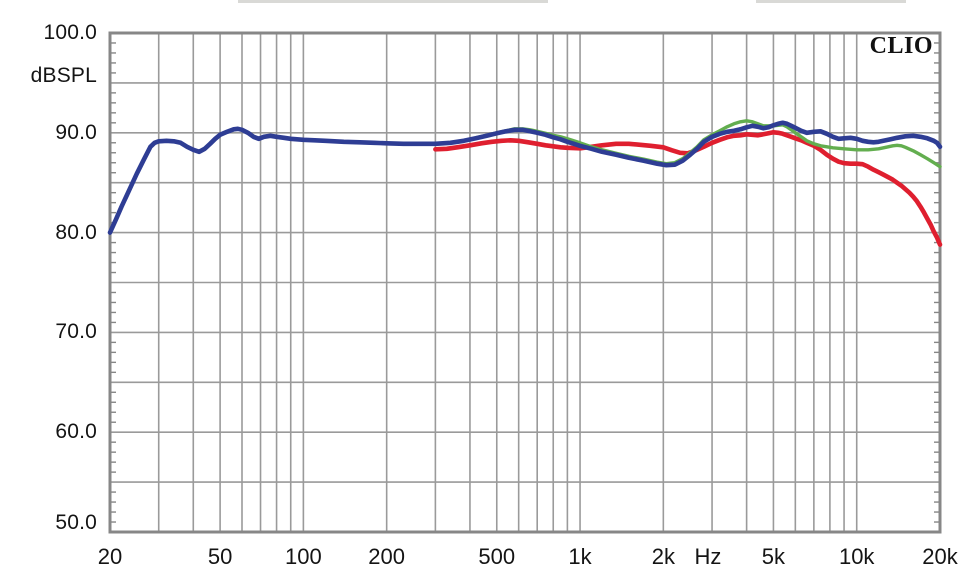  I want to click on y-axis-unit-label: dBSPL, so click(63, 75).